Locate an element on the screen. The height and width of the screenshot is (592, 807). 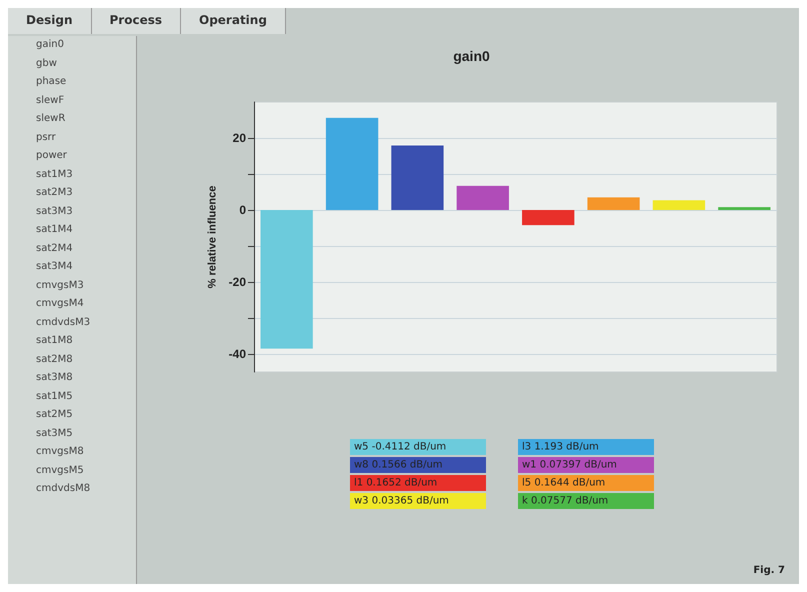
y-tick-label: -20 is located at coordinates (237, 282).